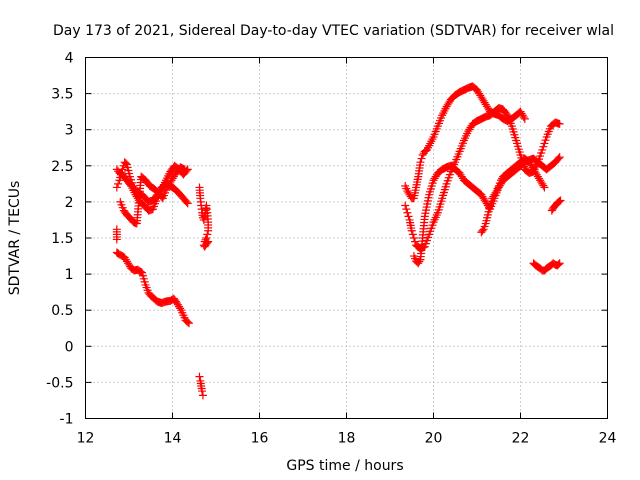 This screenshot has width=640, height=480. Describe the element at coordinates (15, 238) in the screenshot. I see `y-axis-label: SDTVAR / TECUs` at that location.